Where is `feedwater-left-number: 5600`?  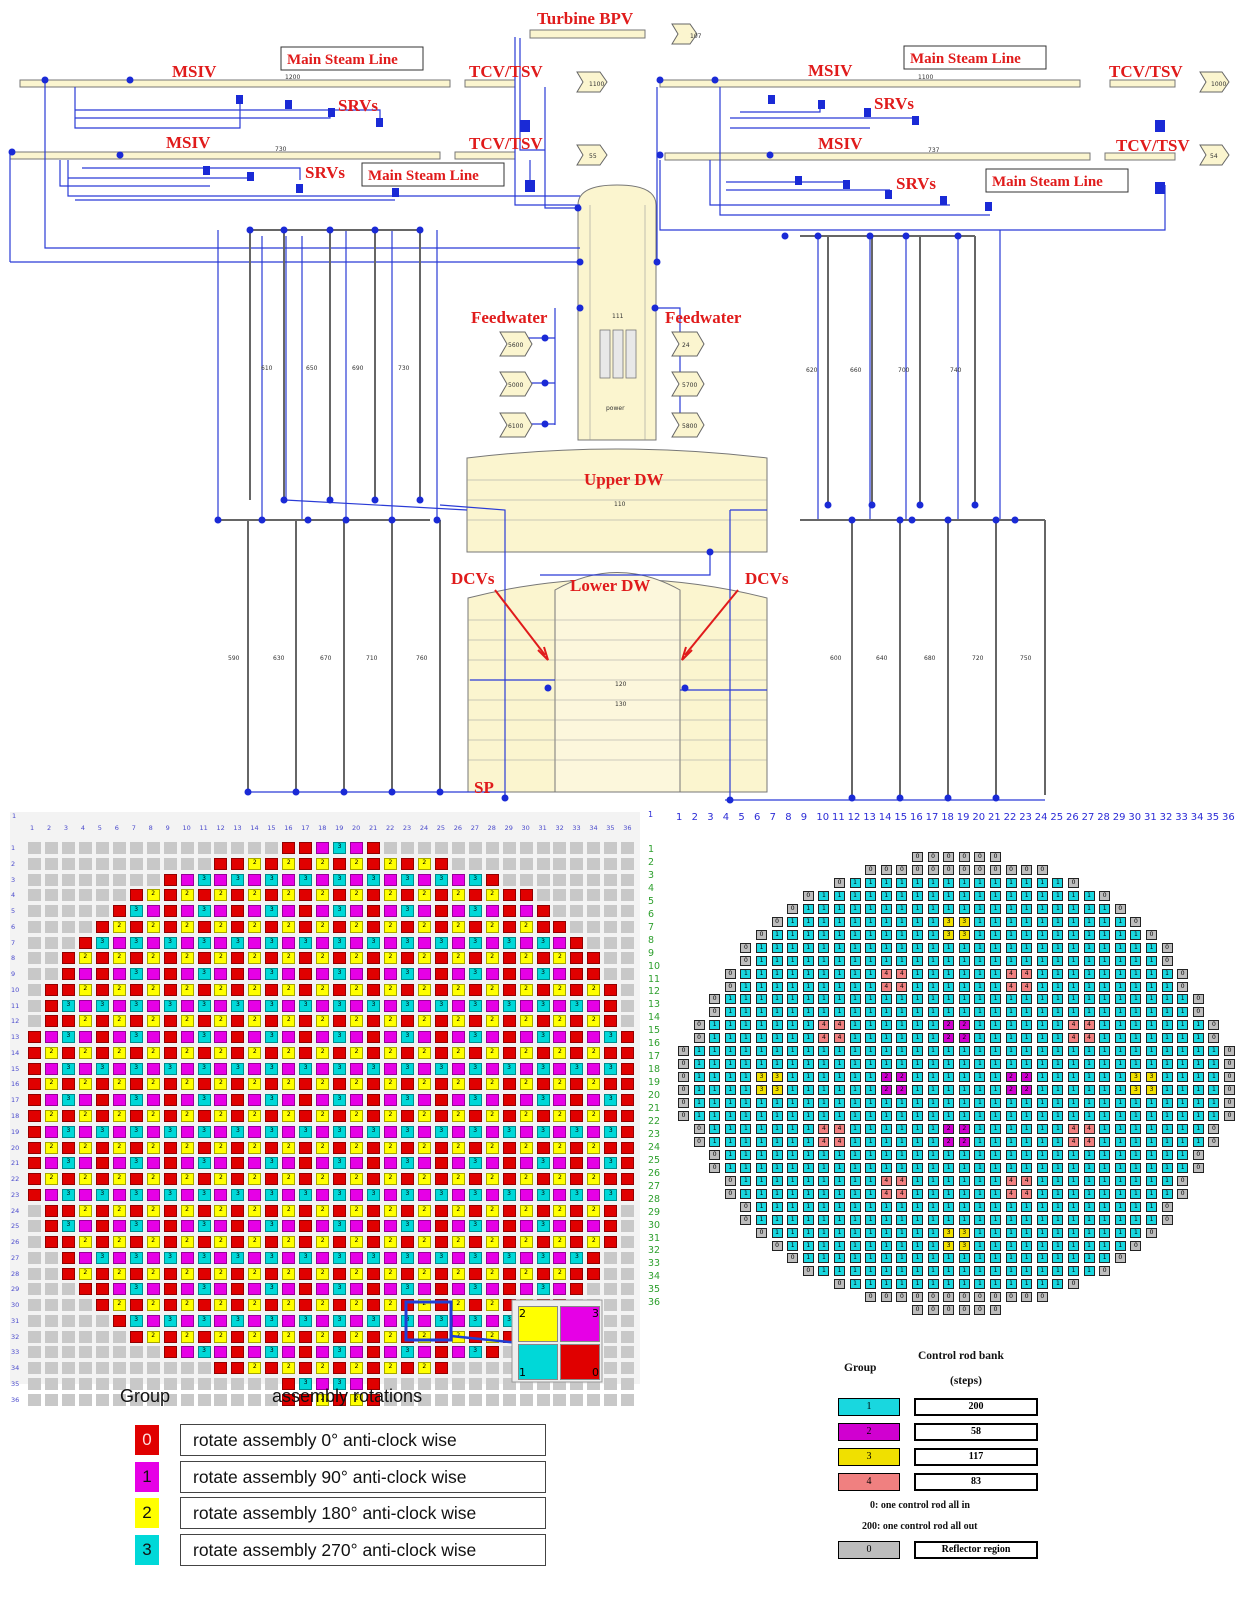
feedwater-left-number: 5600 is located at coordinates (515, 345).